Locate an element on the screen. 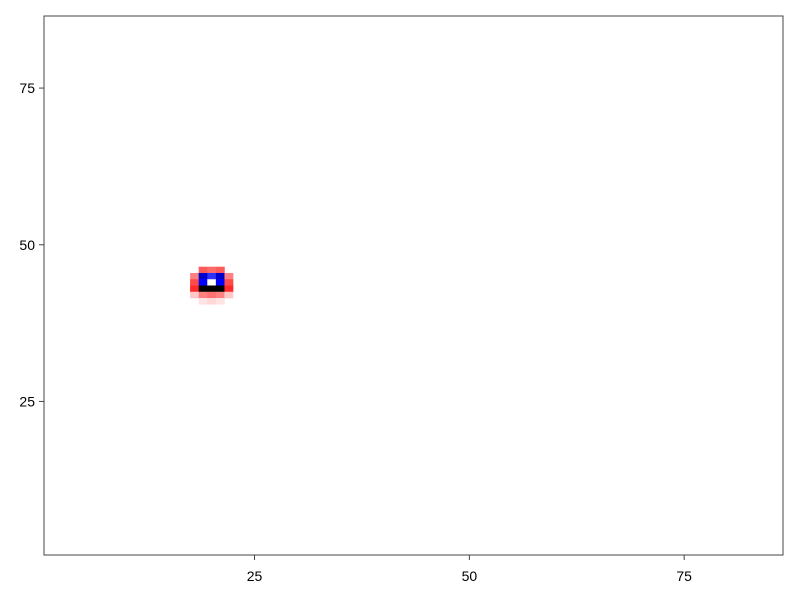 This screenshot has height=600, width=800. y-tick-label: 75 is located at coordinates (27, 88).